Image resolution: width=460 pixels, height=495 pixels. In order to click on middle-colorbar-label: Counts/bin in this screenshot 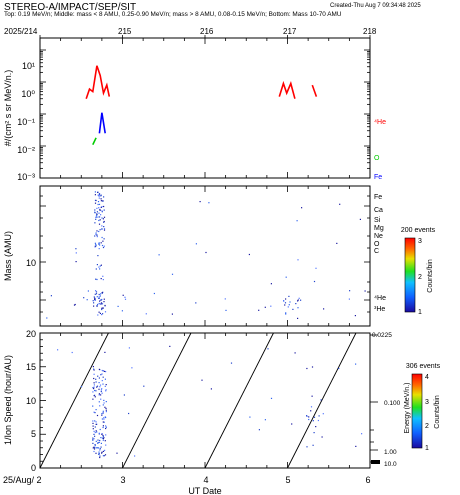, I will do `click(430, 276)`.